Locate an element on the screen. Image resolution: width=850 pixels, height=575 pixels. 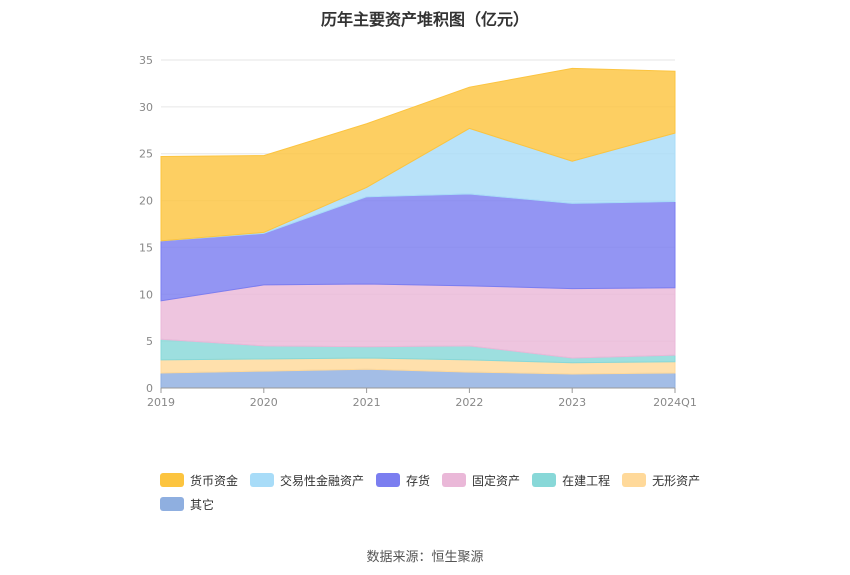
y-tick-label: 15 is located at coordinates (146, 247).